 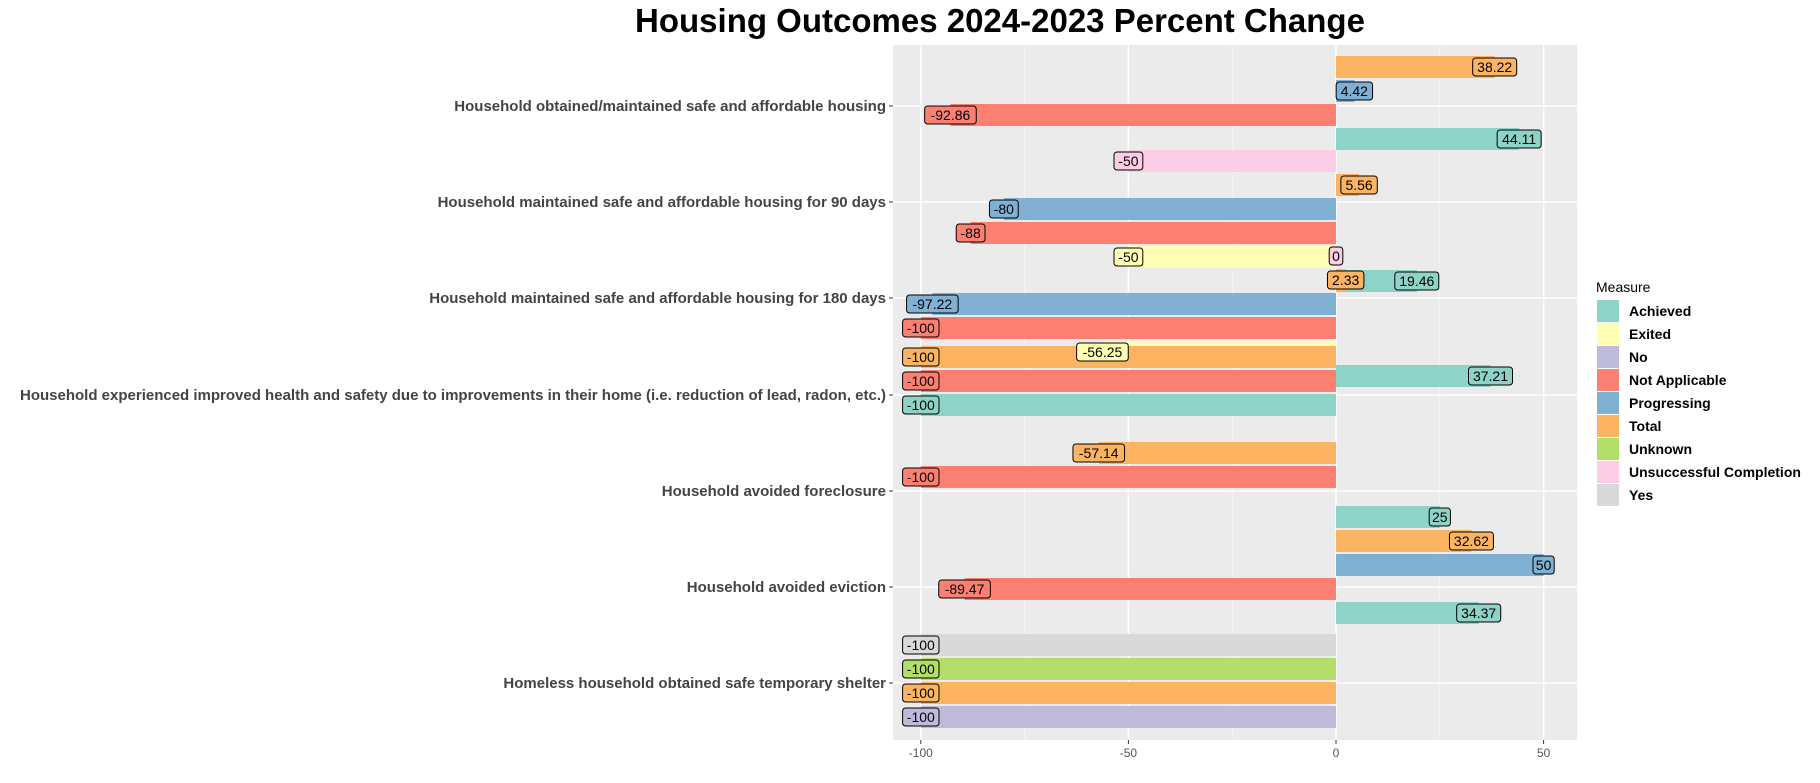 What do you see at coordinates (1623, 287) in the screenshot?
I see `legend-title: Measure` at bounding box center [1623, 287].